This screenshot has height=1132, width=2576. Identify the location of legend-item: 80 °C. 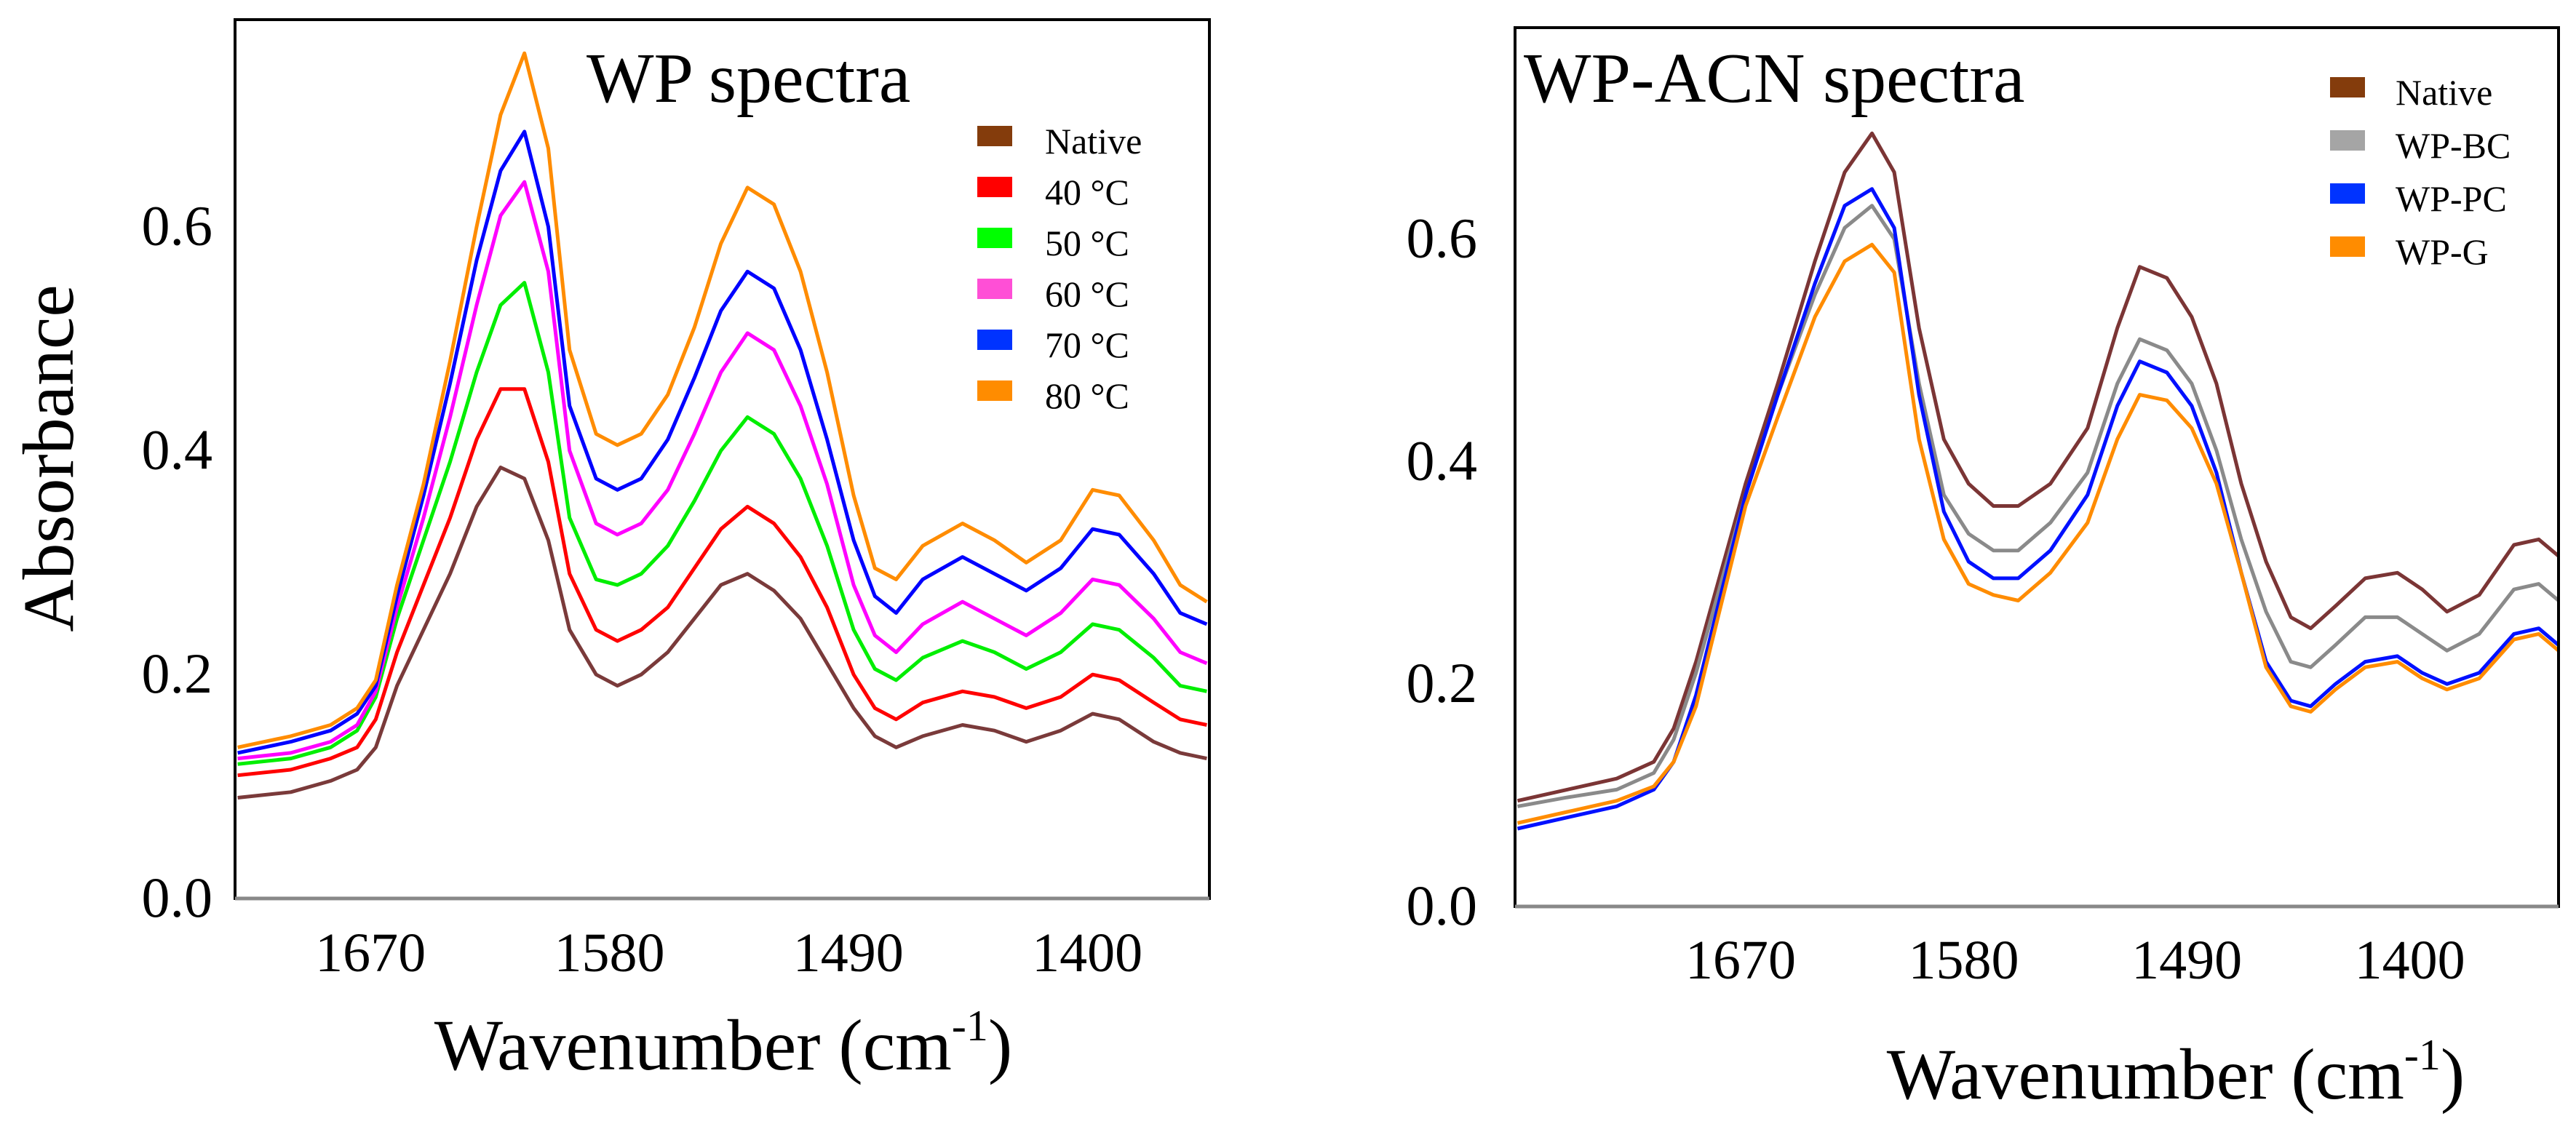
(1053, 395).